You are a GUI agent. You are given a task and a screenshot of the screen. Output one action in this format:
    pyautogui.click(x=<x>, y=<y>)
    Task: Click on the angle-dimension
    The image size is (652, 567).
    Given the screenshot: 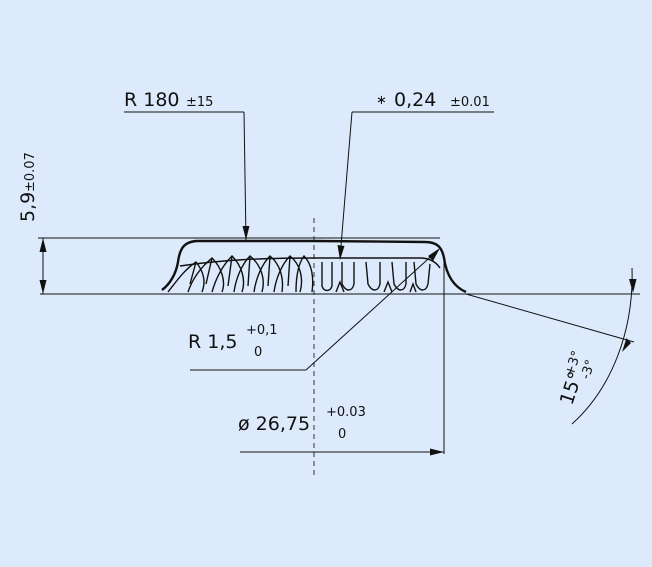 What is the action you would take?
    pyautogui.click(x=551, y=346)
    